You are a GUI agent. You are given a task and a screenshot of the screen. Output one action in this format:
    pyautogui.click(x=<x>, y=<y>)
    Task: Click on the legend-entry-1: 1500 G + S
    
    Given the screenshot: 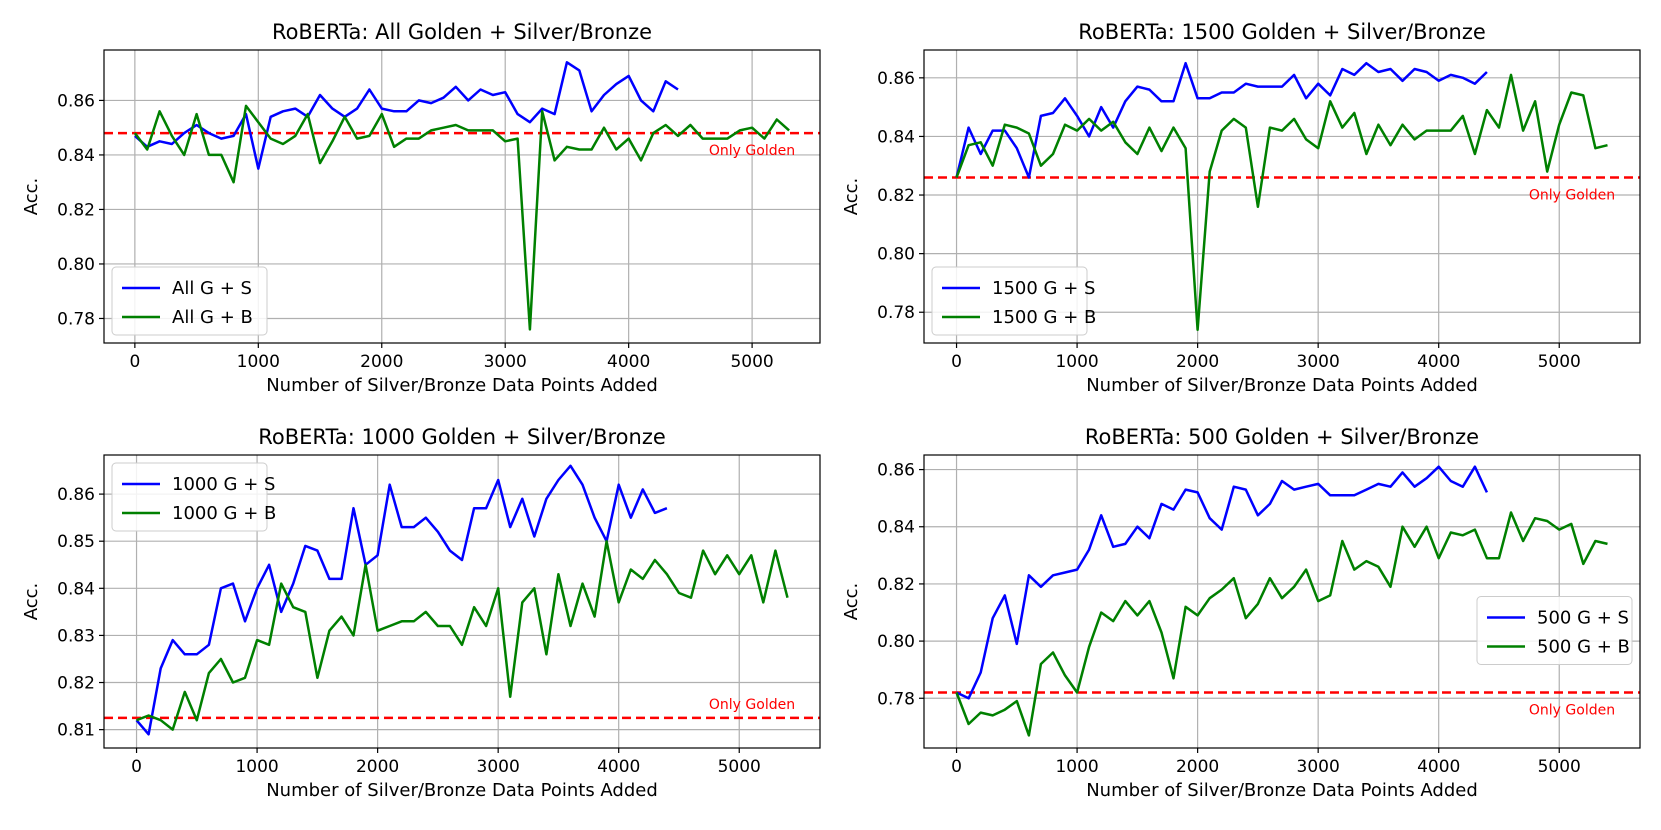 What is the action you would take?
    pyautogui.click(x=1043, y=288)
    